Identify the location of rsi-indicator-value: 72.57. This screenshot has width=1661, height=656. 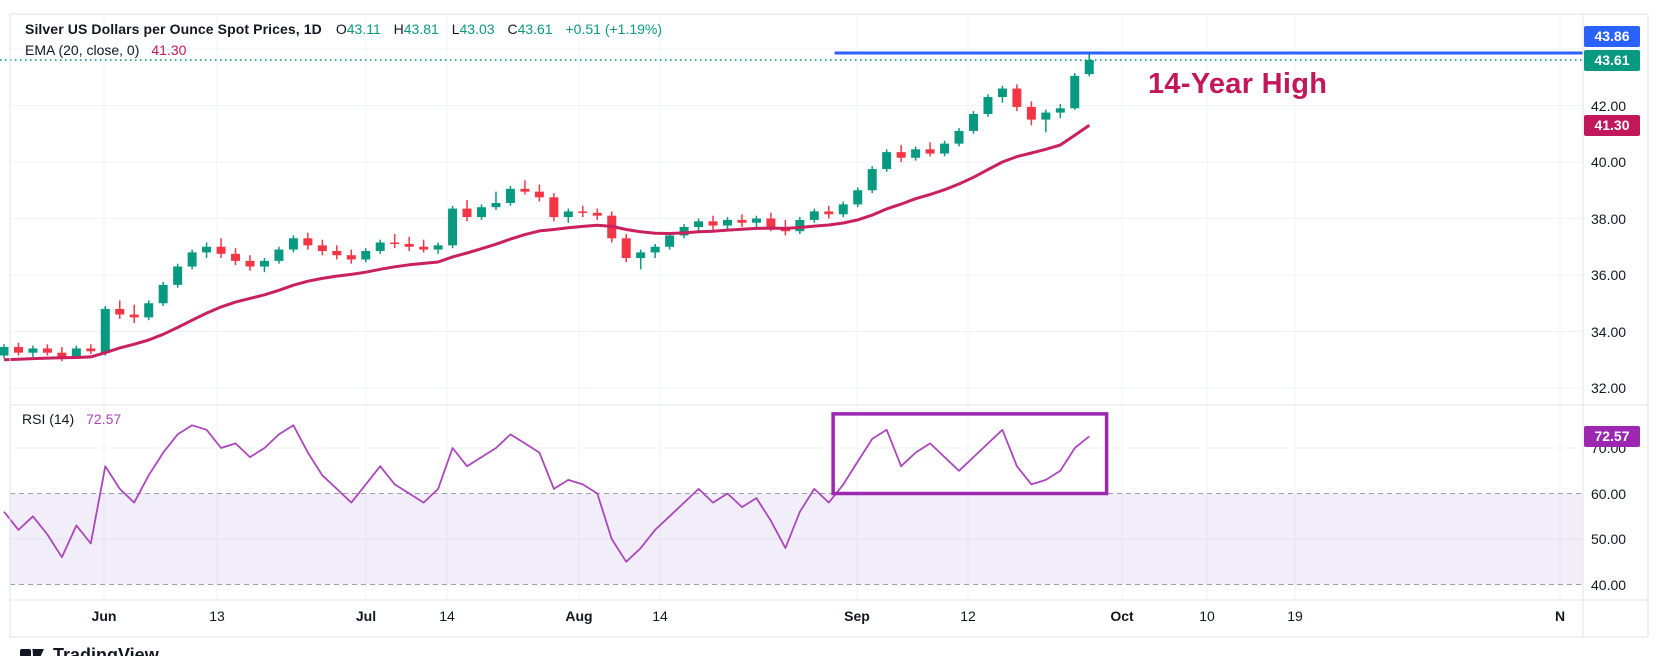
(104, 419).